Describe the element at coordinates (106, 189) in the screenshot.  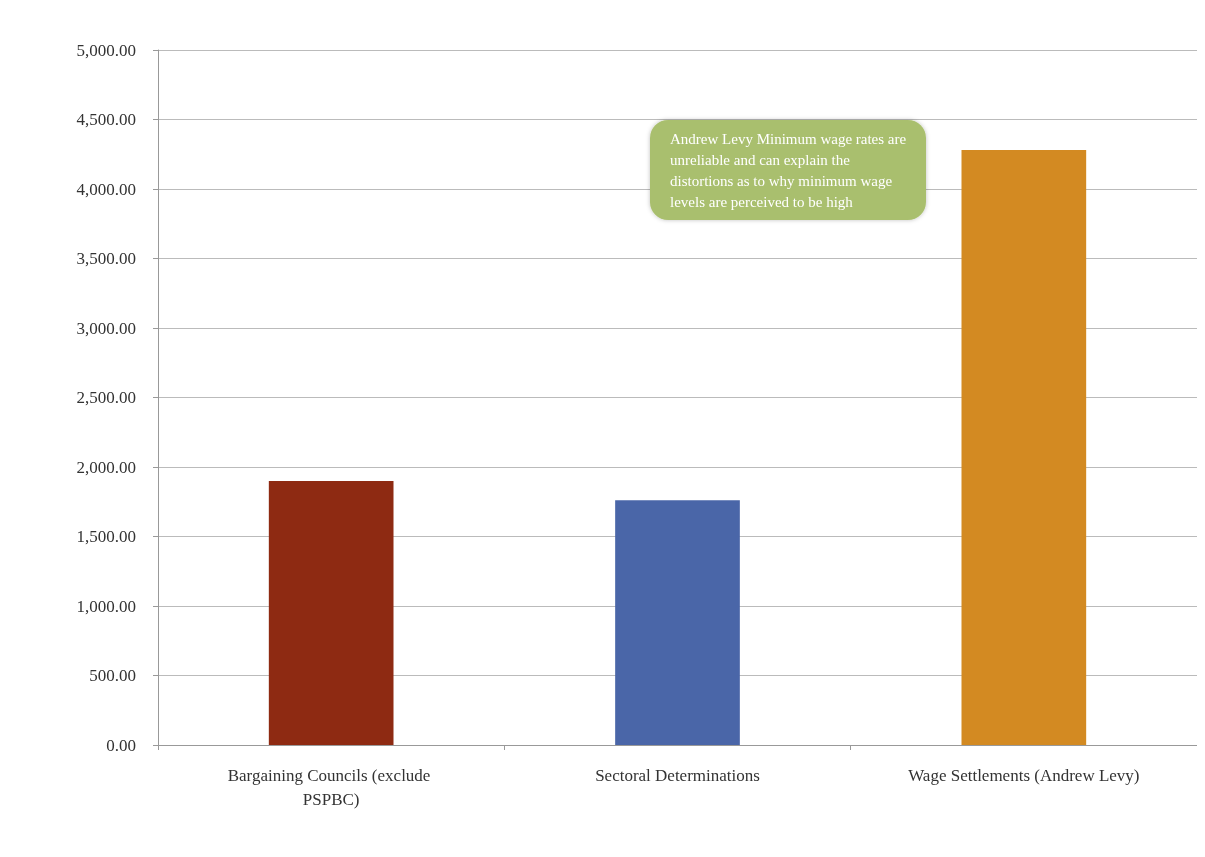
I see `y-tick-label: 4,000.00` at that location.